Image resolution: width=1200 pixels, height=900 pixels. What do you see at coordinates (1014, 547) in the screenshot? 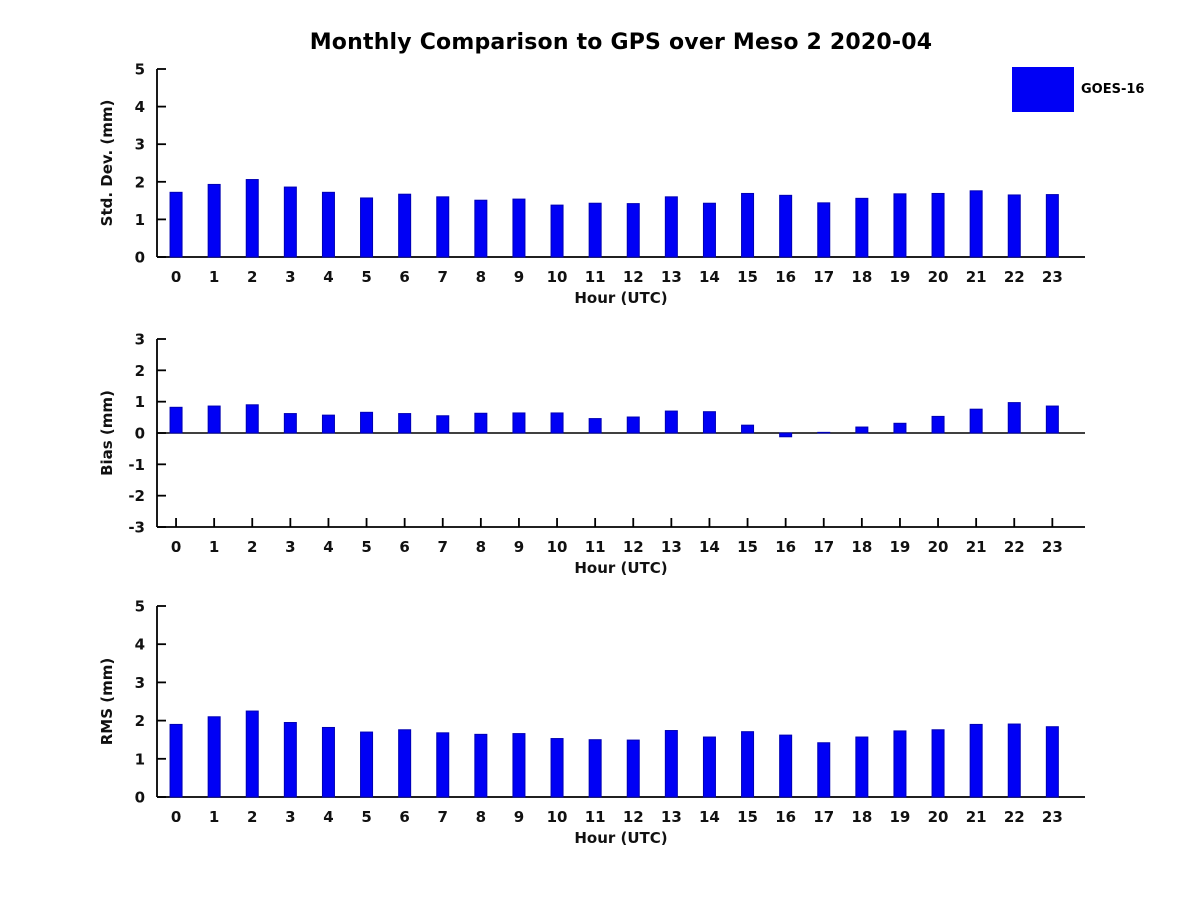
I see `bias-x-tick-label: 22` at bounding box center [1014, 547].